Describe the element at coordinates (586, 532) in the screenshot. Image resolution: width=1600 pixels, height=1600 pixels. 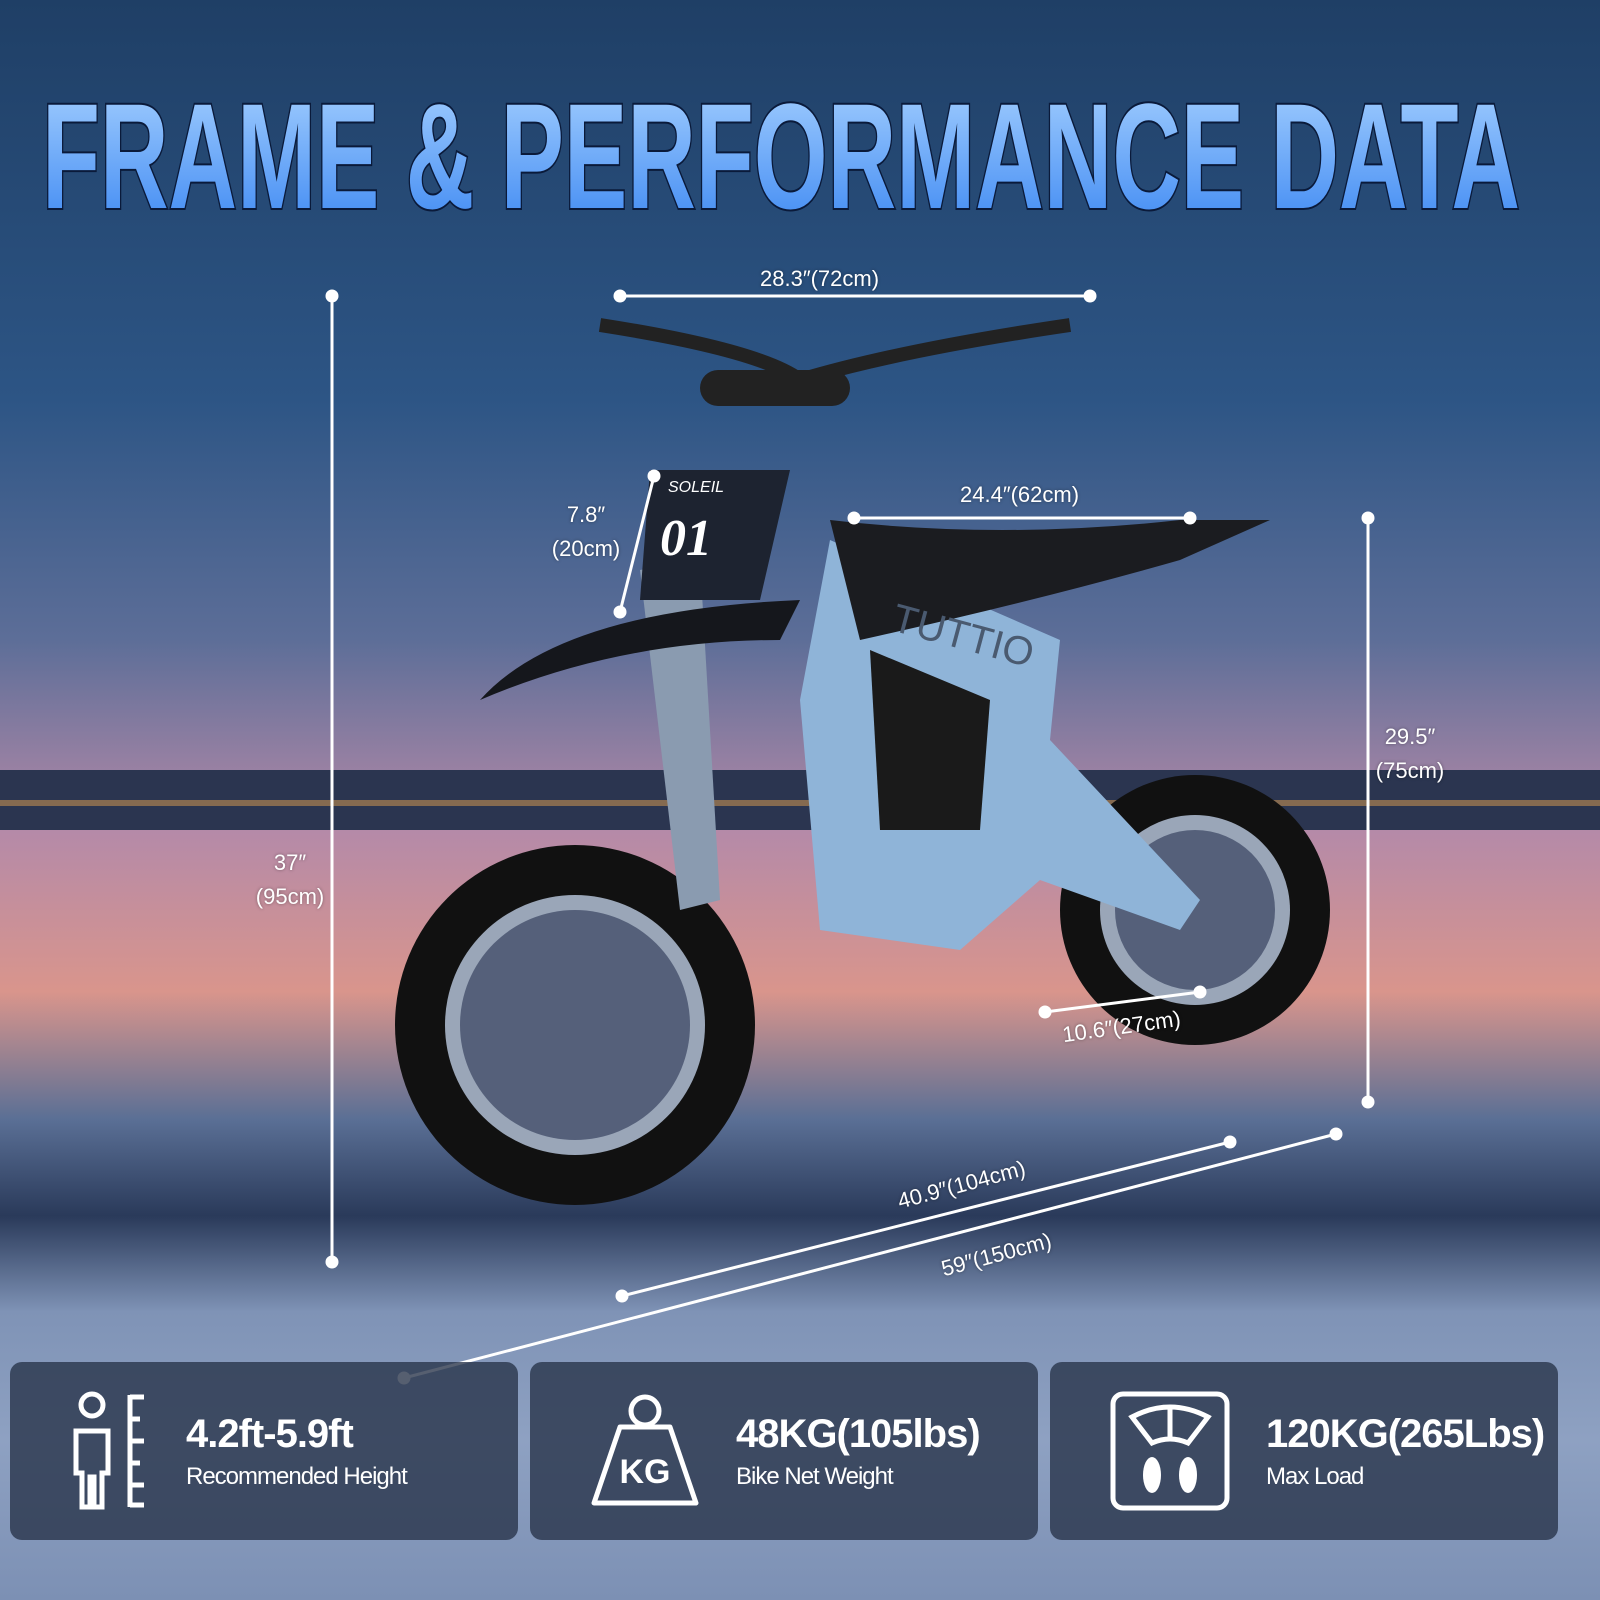
I see `plate-height-label: 7.8″ (20cm)` at that location.